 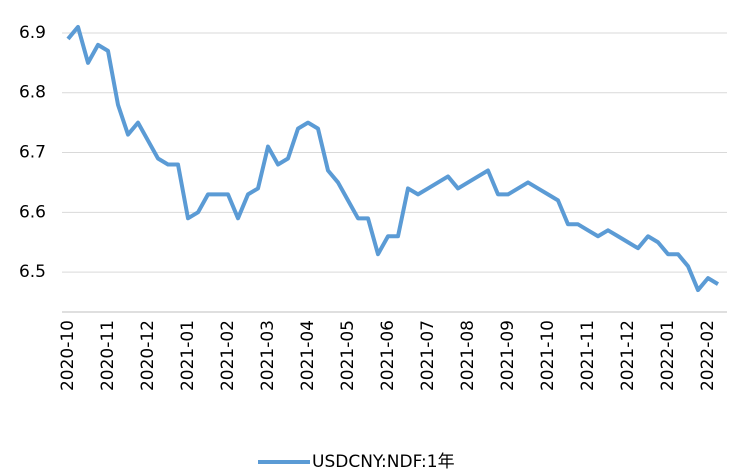 What do you see at coordinates (32, 153) in the screenshot?
I see `y-tick-label: 6.7` at bounding box center [32, 153].